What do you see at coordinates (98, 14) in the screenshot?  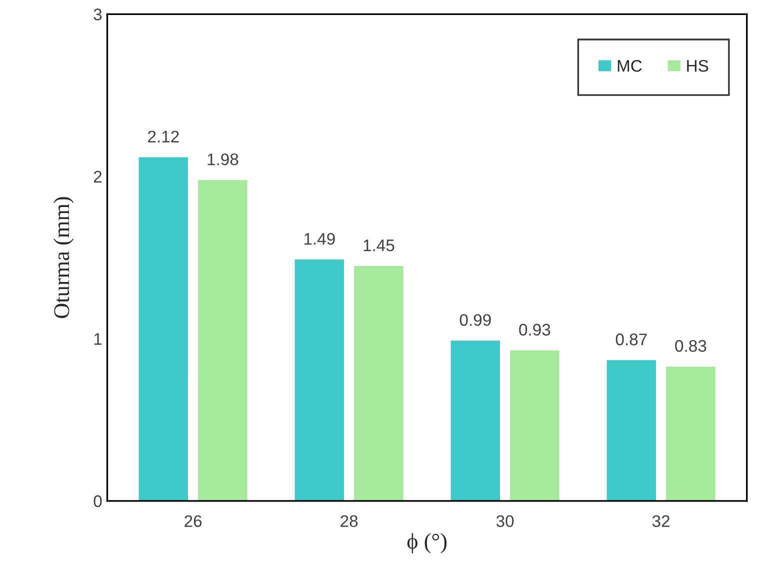 I see `y-tick-label: 3` at bounding box center [98, 14].